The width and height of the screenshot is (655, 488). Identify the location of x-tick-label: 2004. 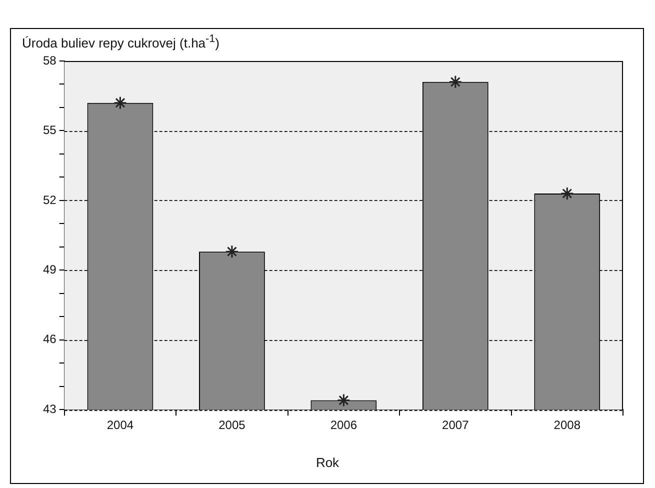
(120, 425).